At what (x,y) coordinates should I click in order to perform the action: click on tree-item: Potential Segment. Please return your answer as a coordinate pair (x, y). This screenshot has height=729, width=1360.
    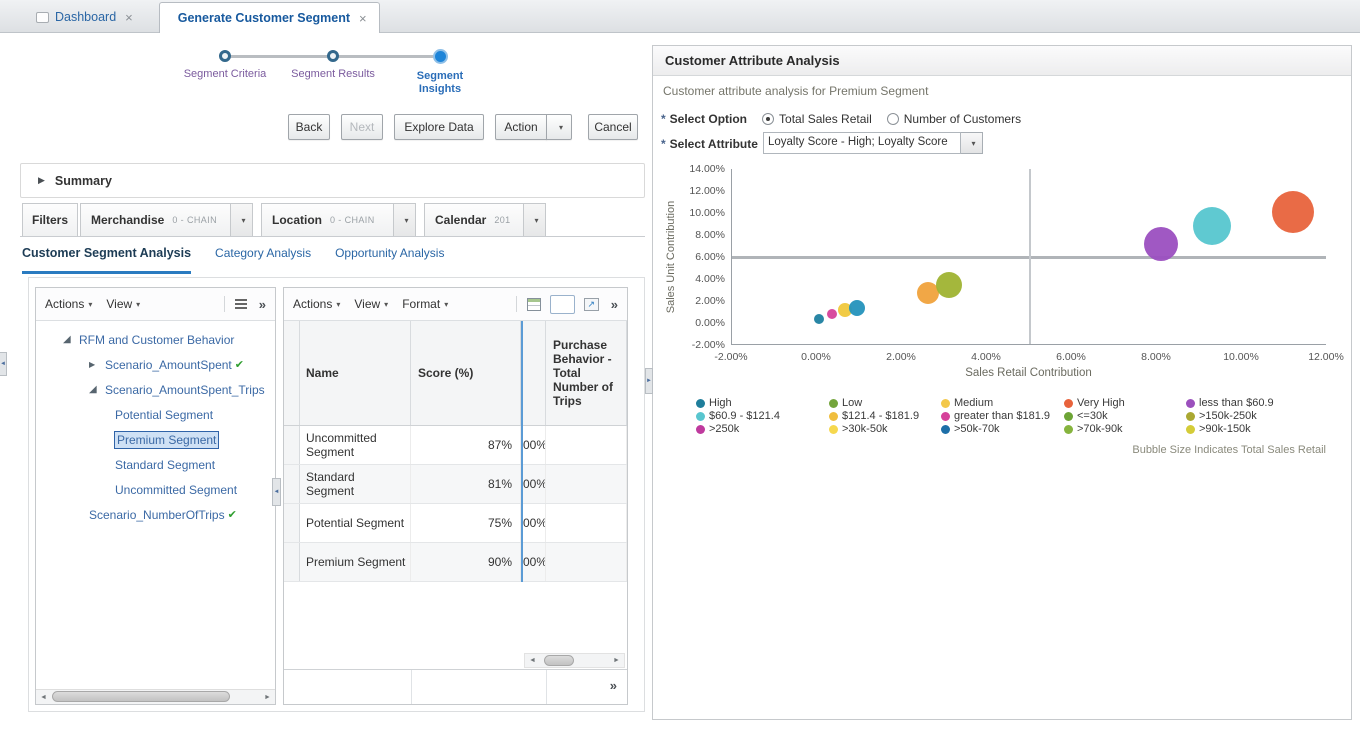
    Looking at the image, I should click on (155, 414).